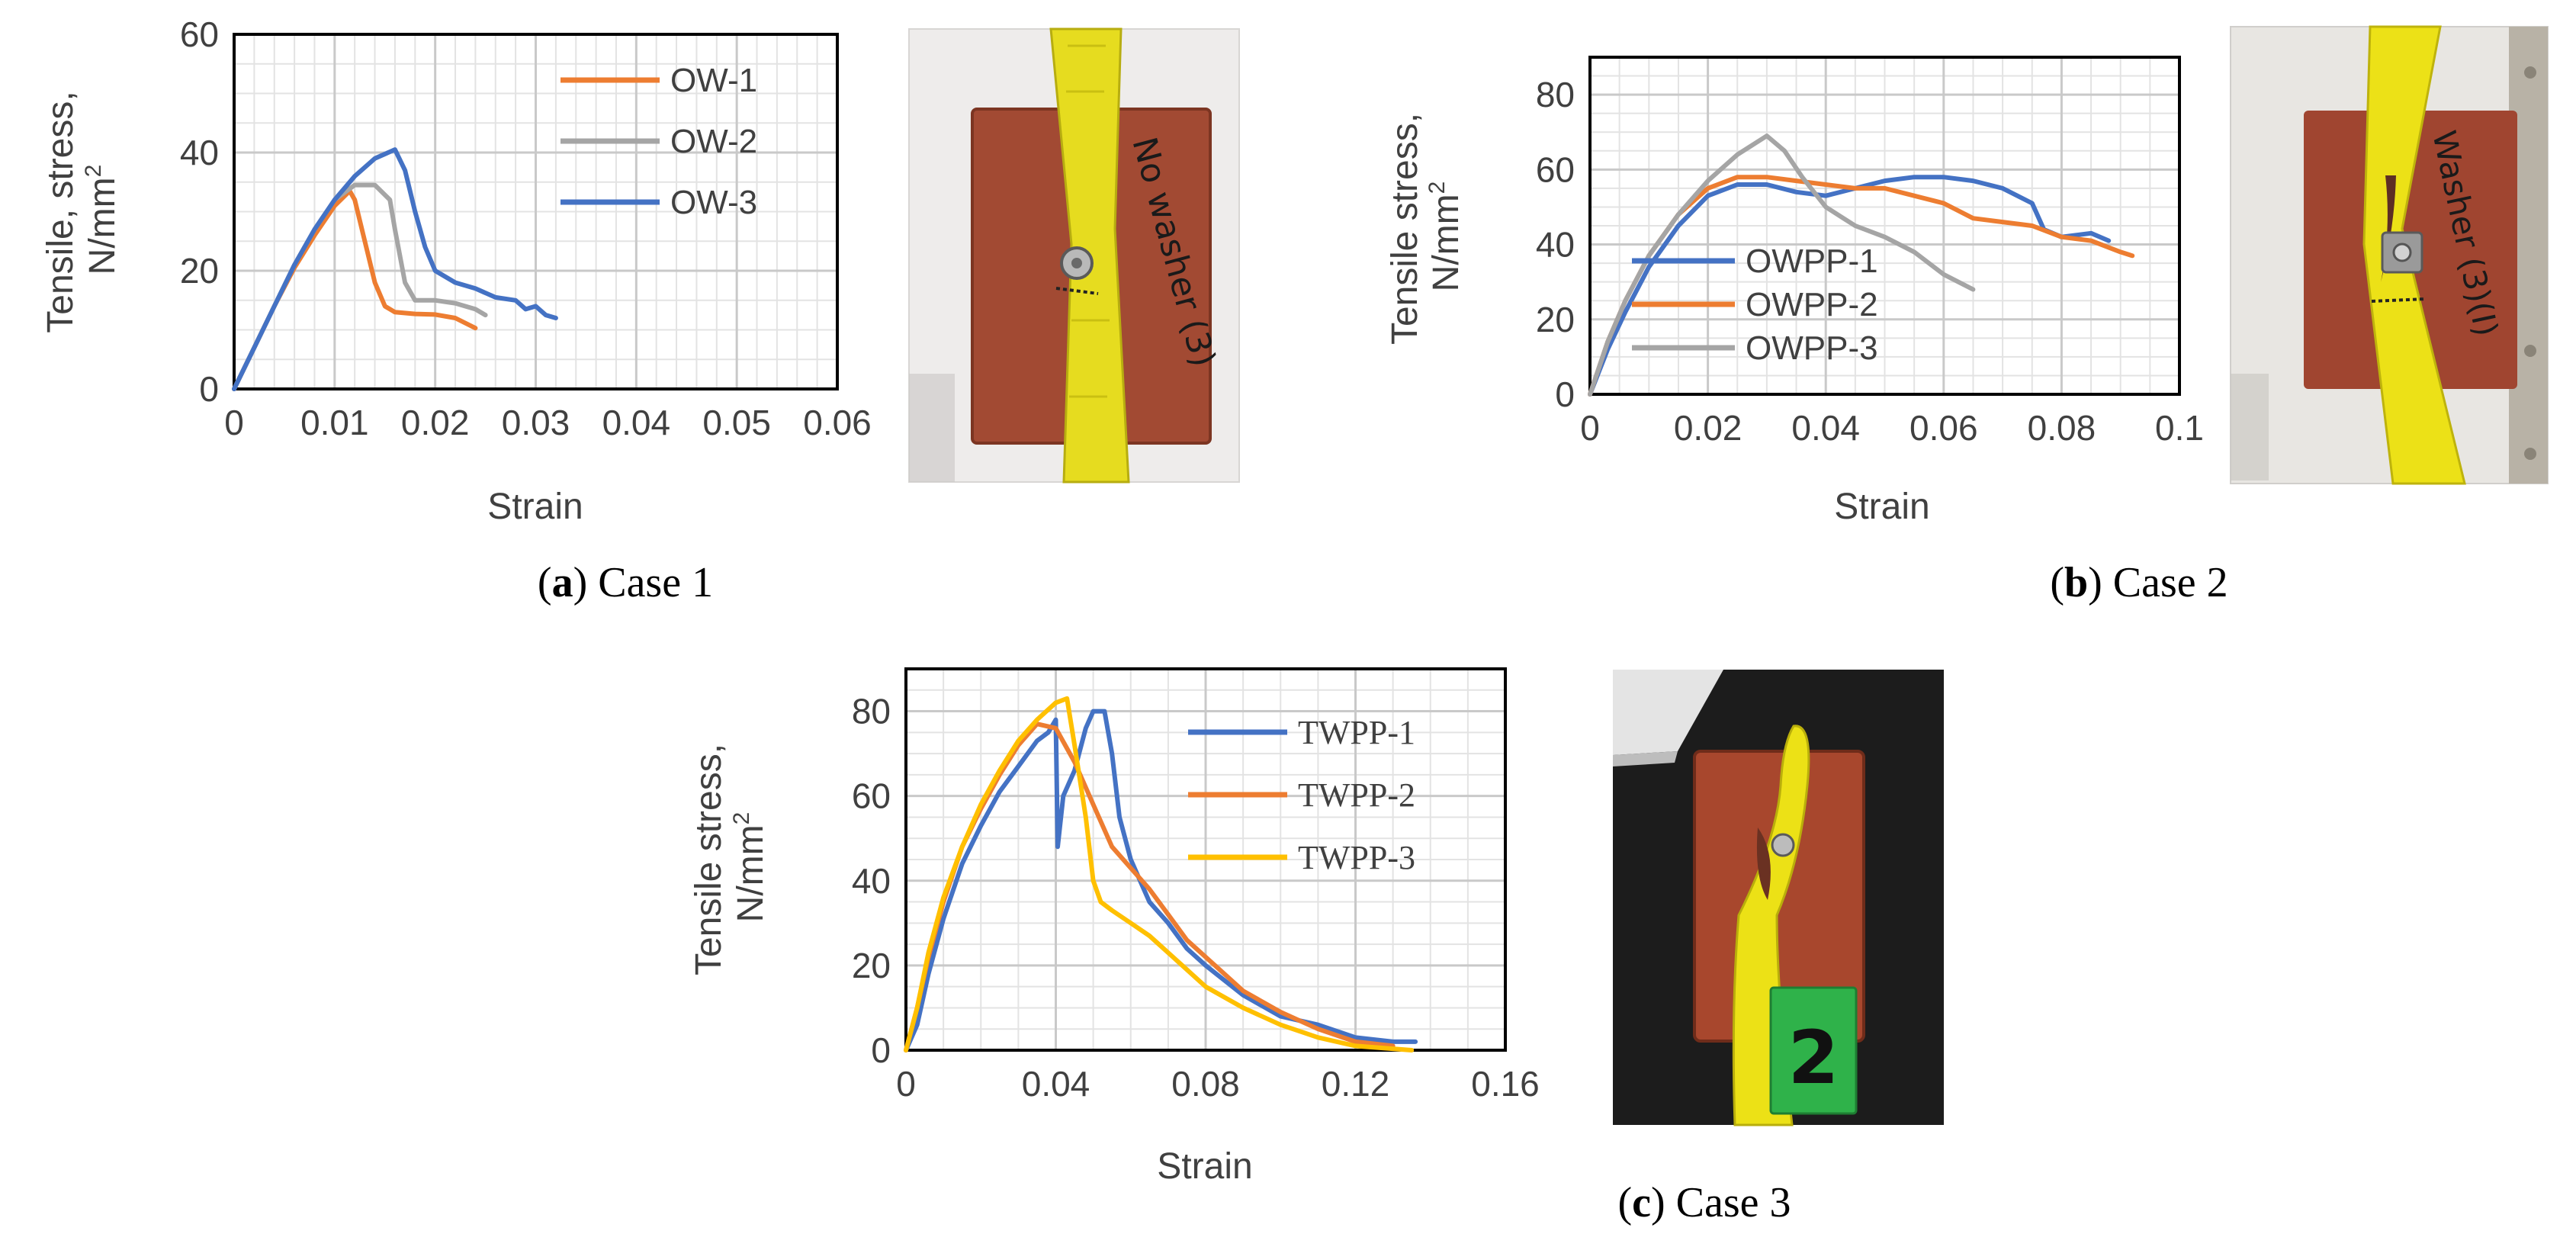 This screenshot has width=2576, height=1234. What do you see at coordinates (1733, 1202) in the screenshot?
I see `caption-c-text: Case 3` at bounding box center [1733, 1202].